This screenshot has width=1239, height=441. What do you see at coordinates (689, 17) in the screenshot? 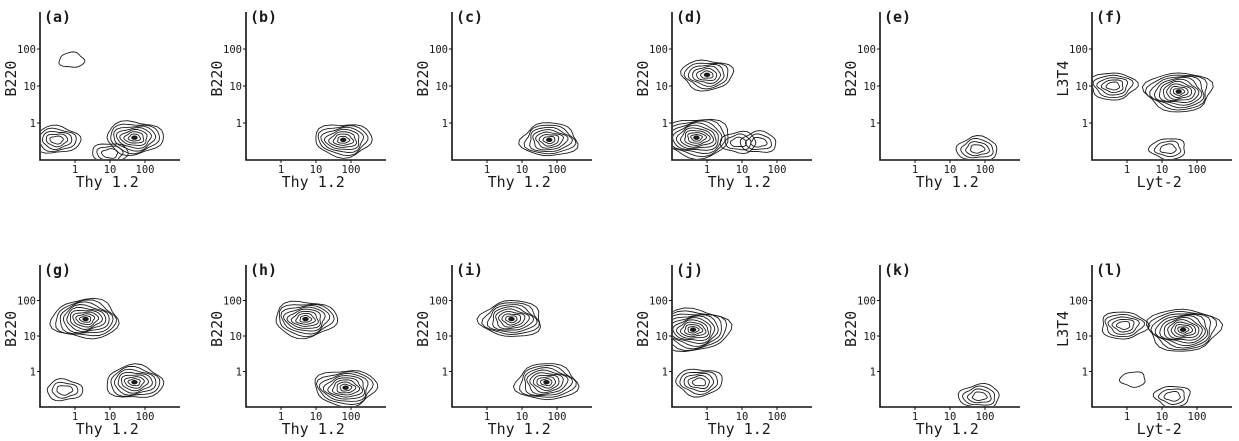
I see `panel-label: (d)` at bounding box center [689, 17].